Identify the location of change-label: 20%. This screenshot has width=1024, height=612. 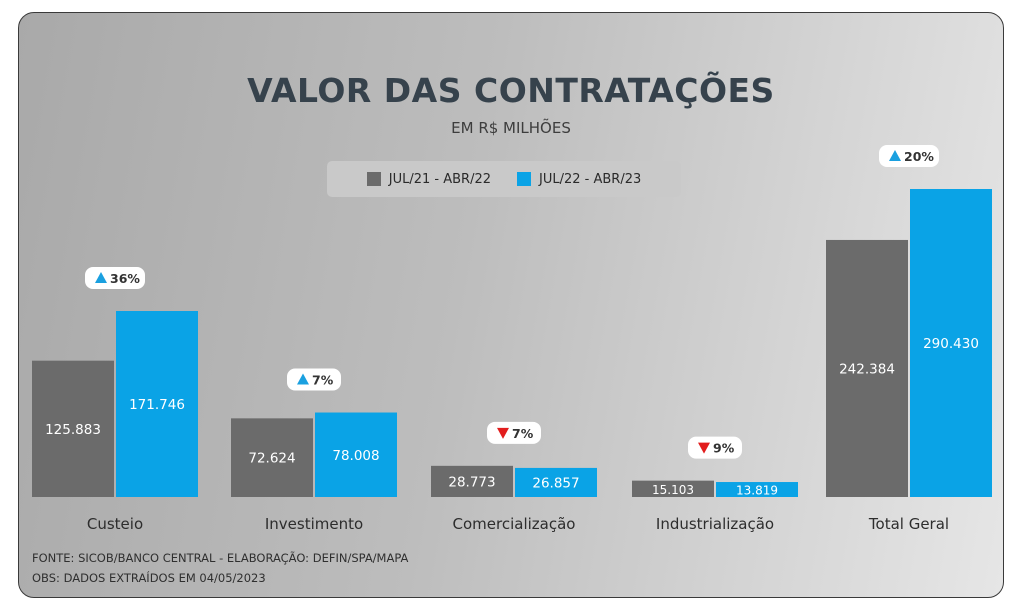
(919, 156).